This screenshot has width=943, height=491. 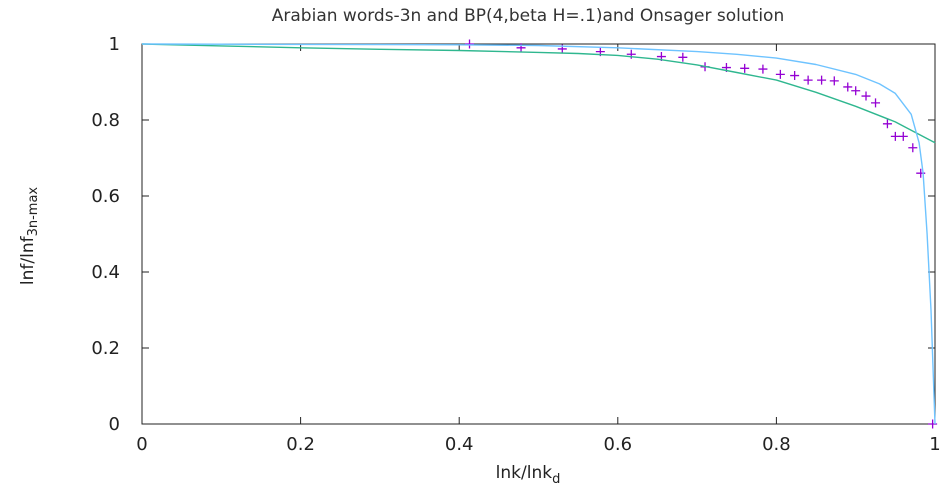 I want to click on y-tick-label: 1, so click(x=114, y=44).